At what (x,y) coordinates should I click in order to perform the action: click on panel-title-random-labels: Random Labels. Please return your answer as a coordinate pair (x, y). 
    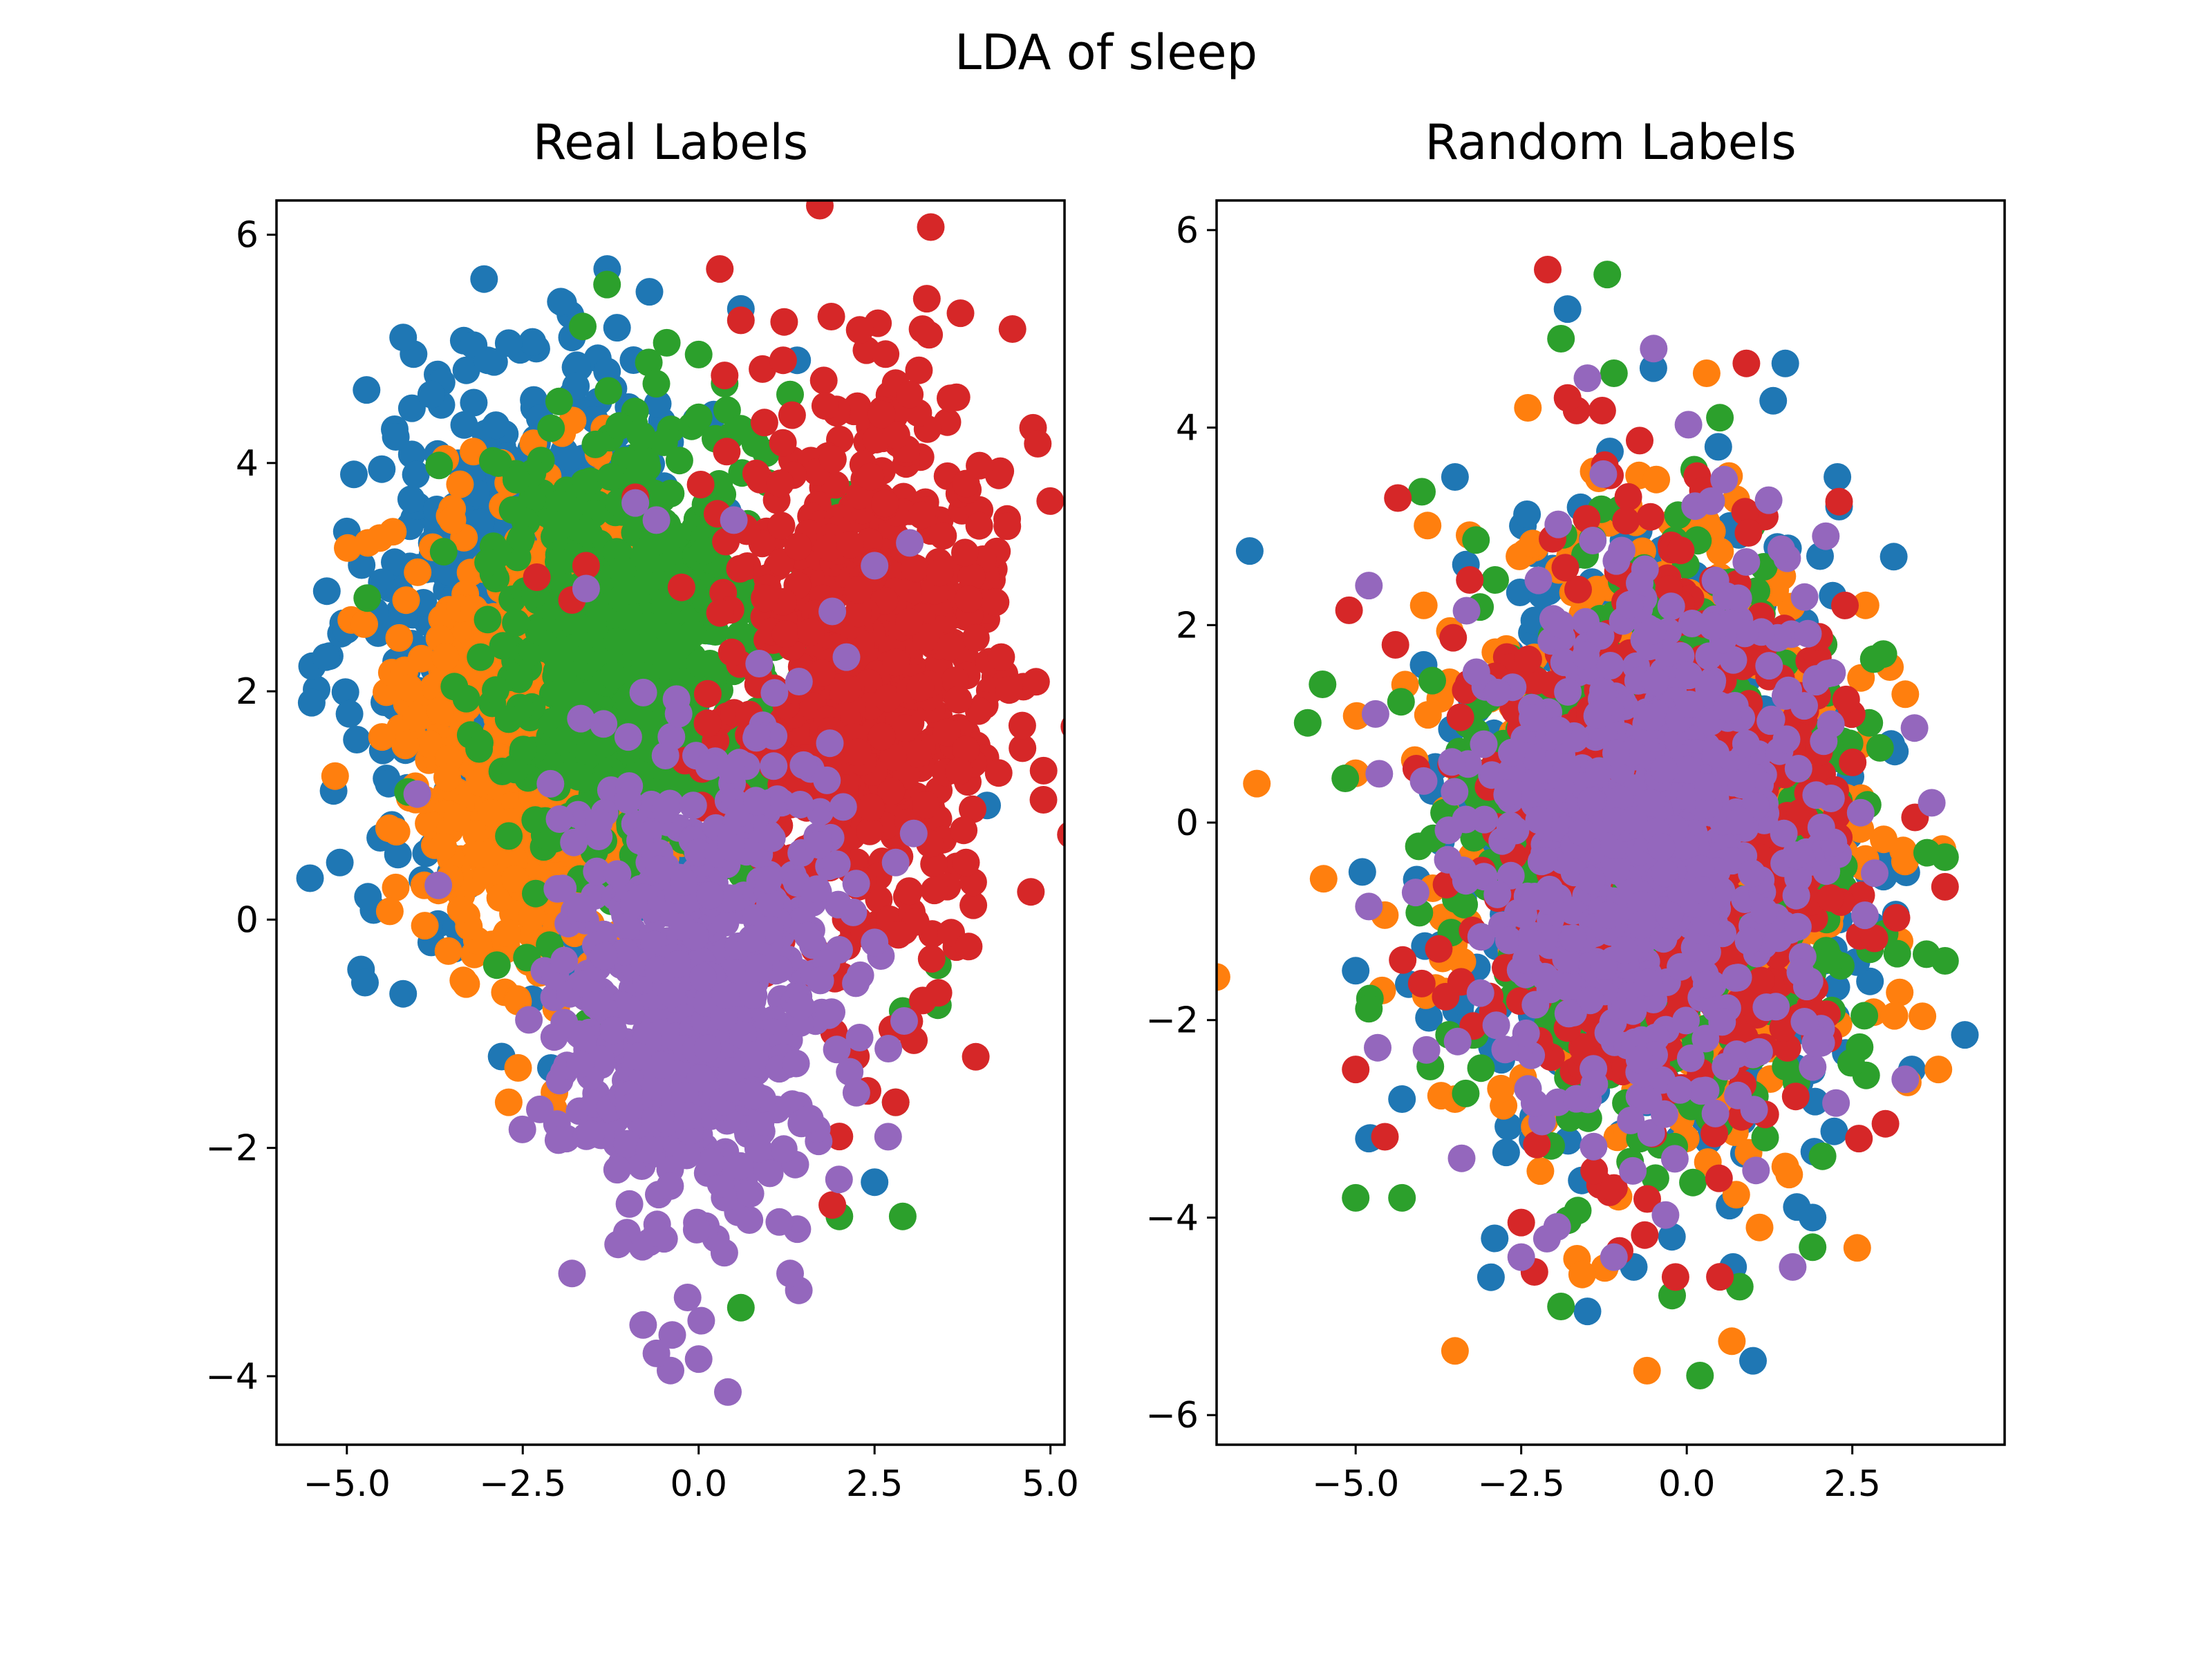
    Looking at the image, I should click on (1610, 142).